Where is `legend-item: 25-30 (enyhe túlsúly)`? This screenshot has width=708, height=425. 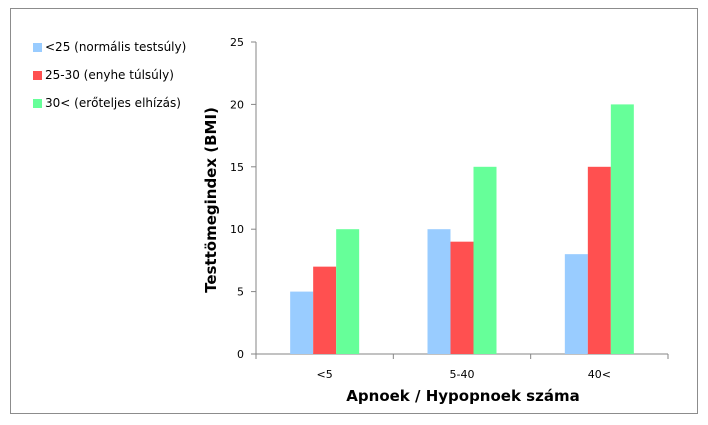 legend-item: 25-30 (enyhe túlsúly) is located at coordinates (133, 80).